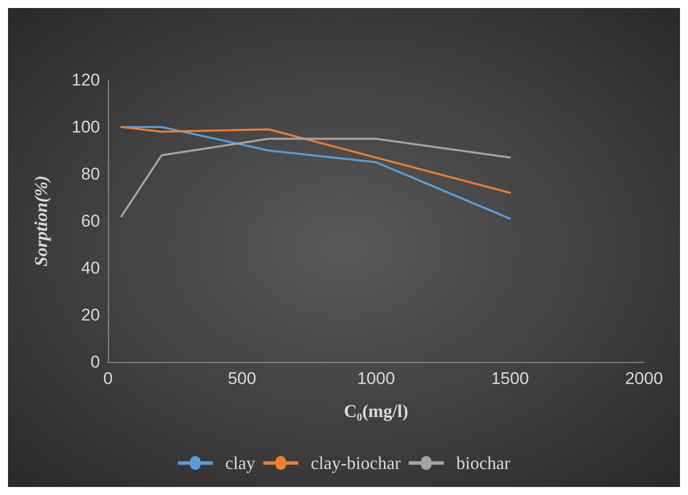 The width and height of the screenshot is (688, 495). Describe the element at coordinates (90, 315) in the screenshot. I see `y-tick-label: 20` at that location.